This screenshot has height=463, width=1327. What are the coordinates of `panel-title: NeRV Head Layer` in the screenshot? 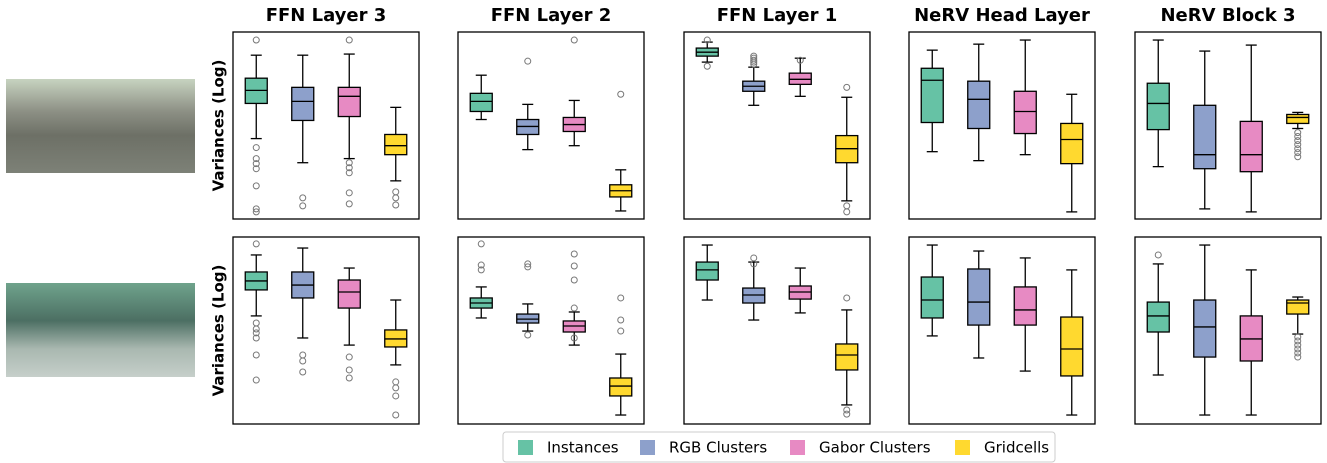 It's located at (1002, 15).